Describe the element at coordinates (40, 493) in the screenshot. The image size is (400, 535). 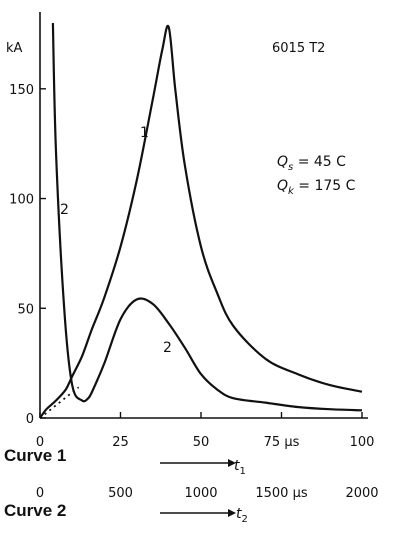
I see `axis-2-tick-label: 0` at that location.